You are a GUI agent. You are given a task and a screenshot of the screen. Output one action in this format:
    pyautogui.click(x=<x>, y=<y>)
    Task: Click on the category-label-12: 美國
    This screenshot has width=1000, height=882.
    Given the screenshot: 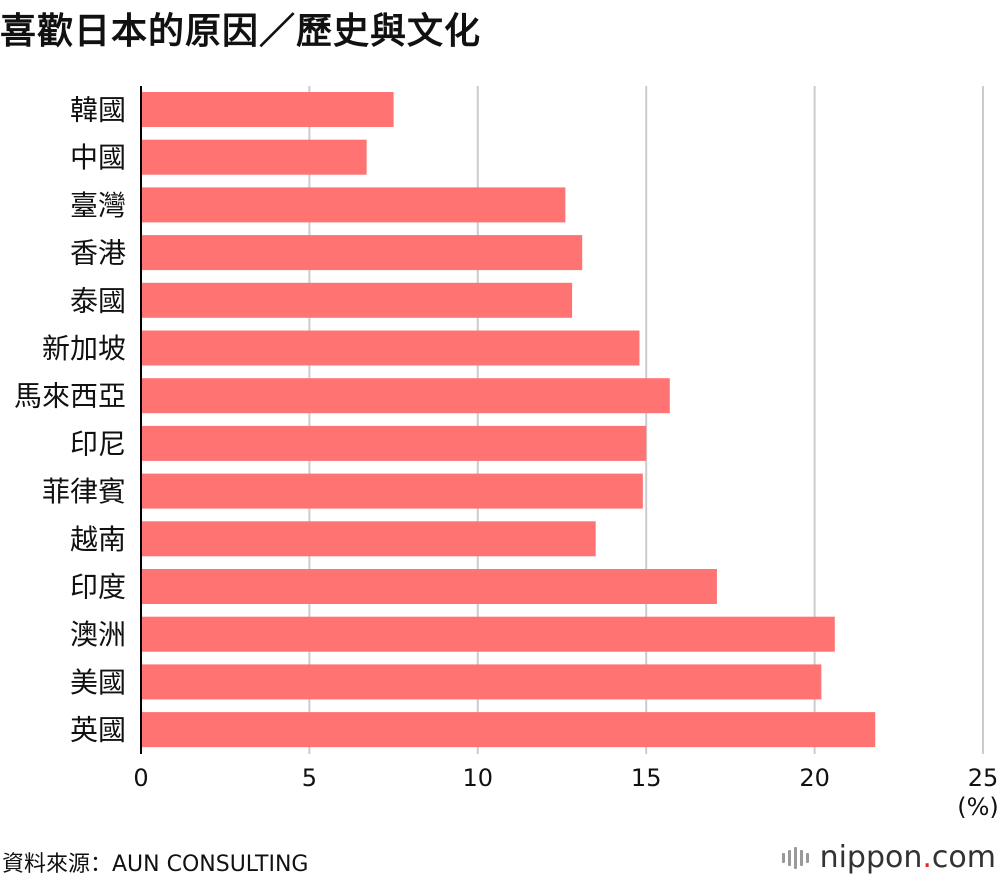 What is the action you would take?
    pyautogui.click(x=98, y=682)
    